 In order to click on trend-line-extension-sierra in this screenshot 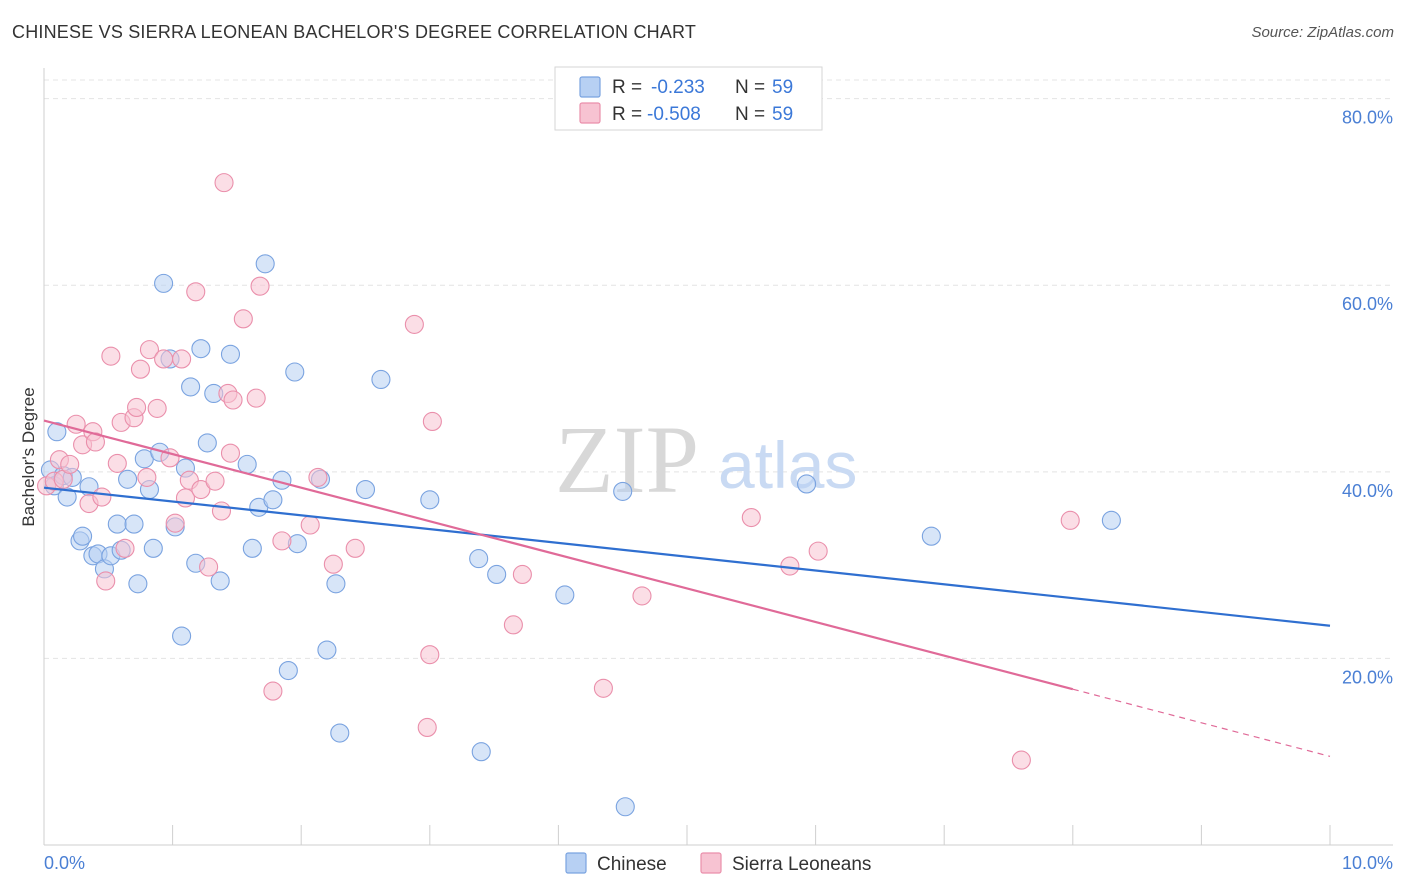, I will do `click(1201, 722)`.